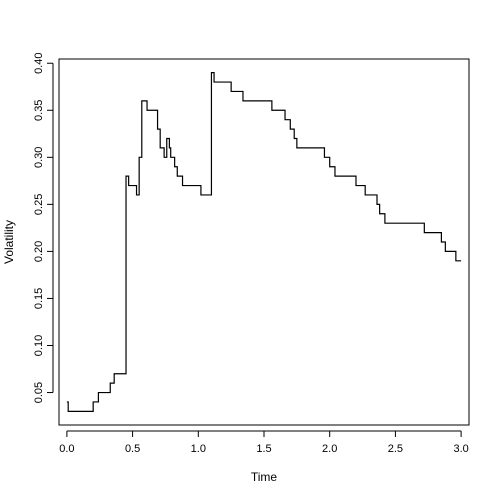  What do you see at coordinates (39, 204) in the screenshot?
I see `y-tick-label: 0.25` at bounding box center [39, 204].